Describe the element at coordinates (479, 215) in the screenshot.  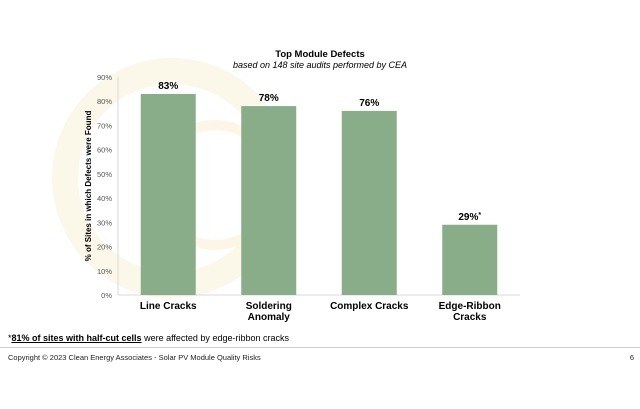
I see `data-label-footnote-mark: *` at that location.